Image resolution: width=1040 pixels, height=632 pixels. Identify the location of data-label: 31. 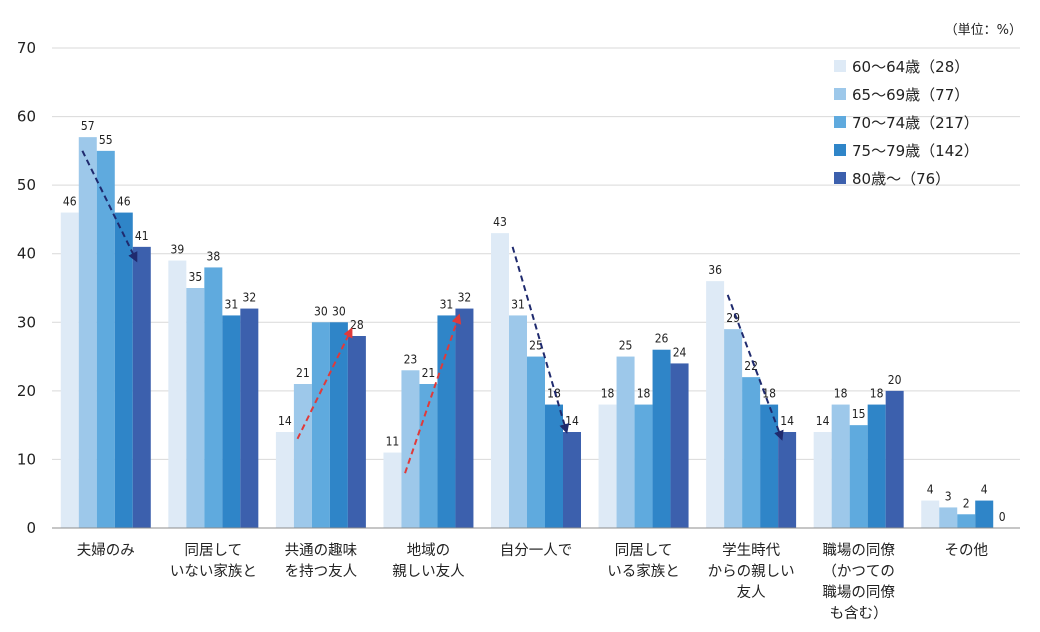
(518, 304).